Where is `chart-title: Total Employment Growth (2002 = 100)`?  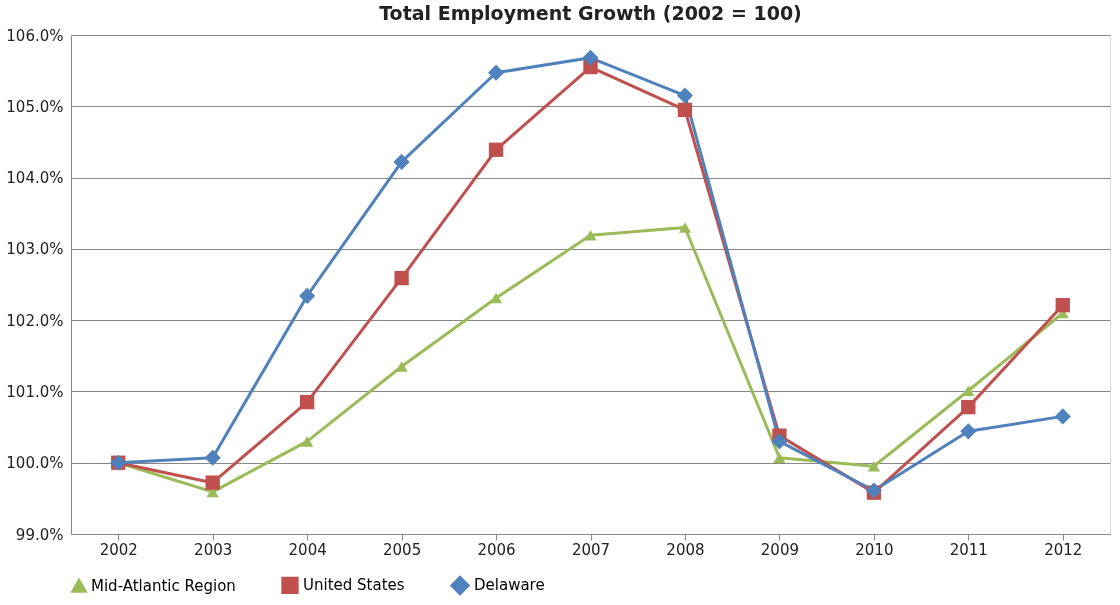
chart-title: Total Employment Growth (2002 = 100) is located at coordinates (590, 13).